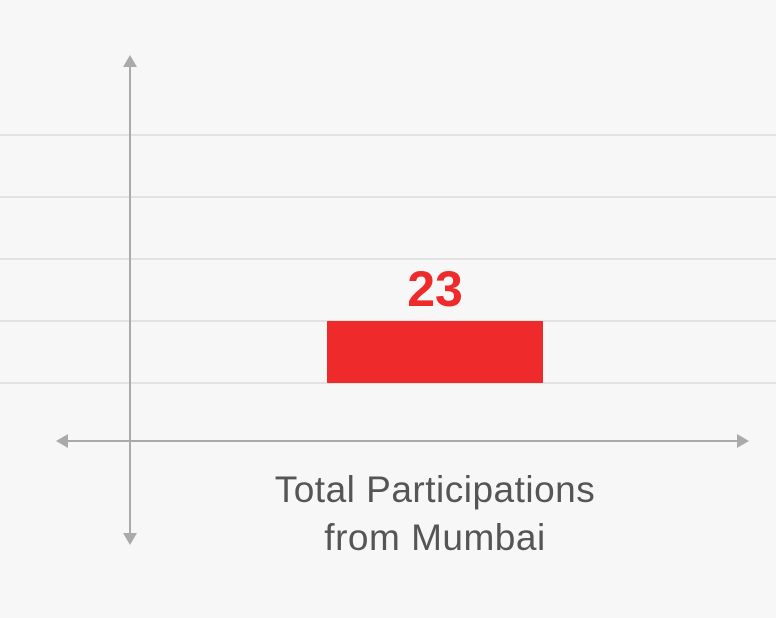 This screenshot has width=776, height=618. Describe the element at coordinates (435, 289) in the screenshot. I see `value-label: 23` at that location.